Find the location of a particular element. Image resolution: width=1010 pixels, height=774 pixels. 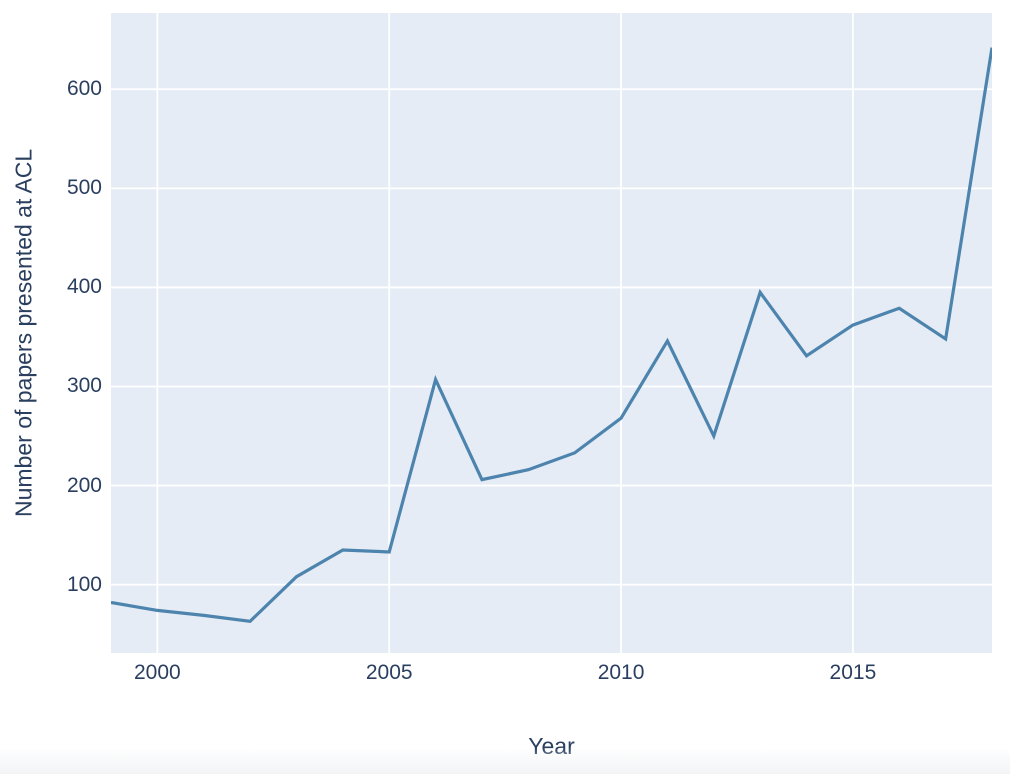

y-tick-label: 400 is located at coordinates (84, 287).